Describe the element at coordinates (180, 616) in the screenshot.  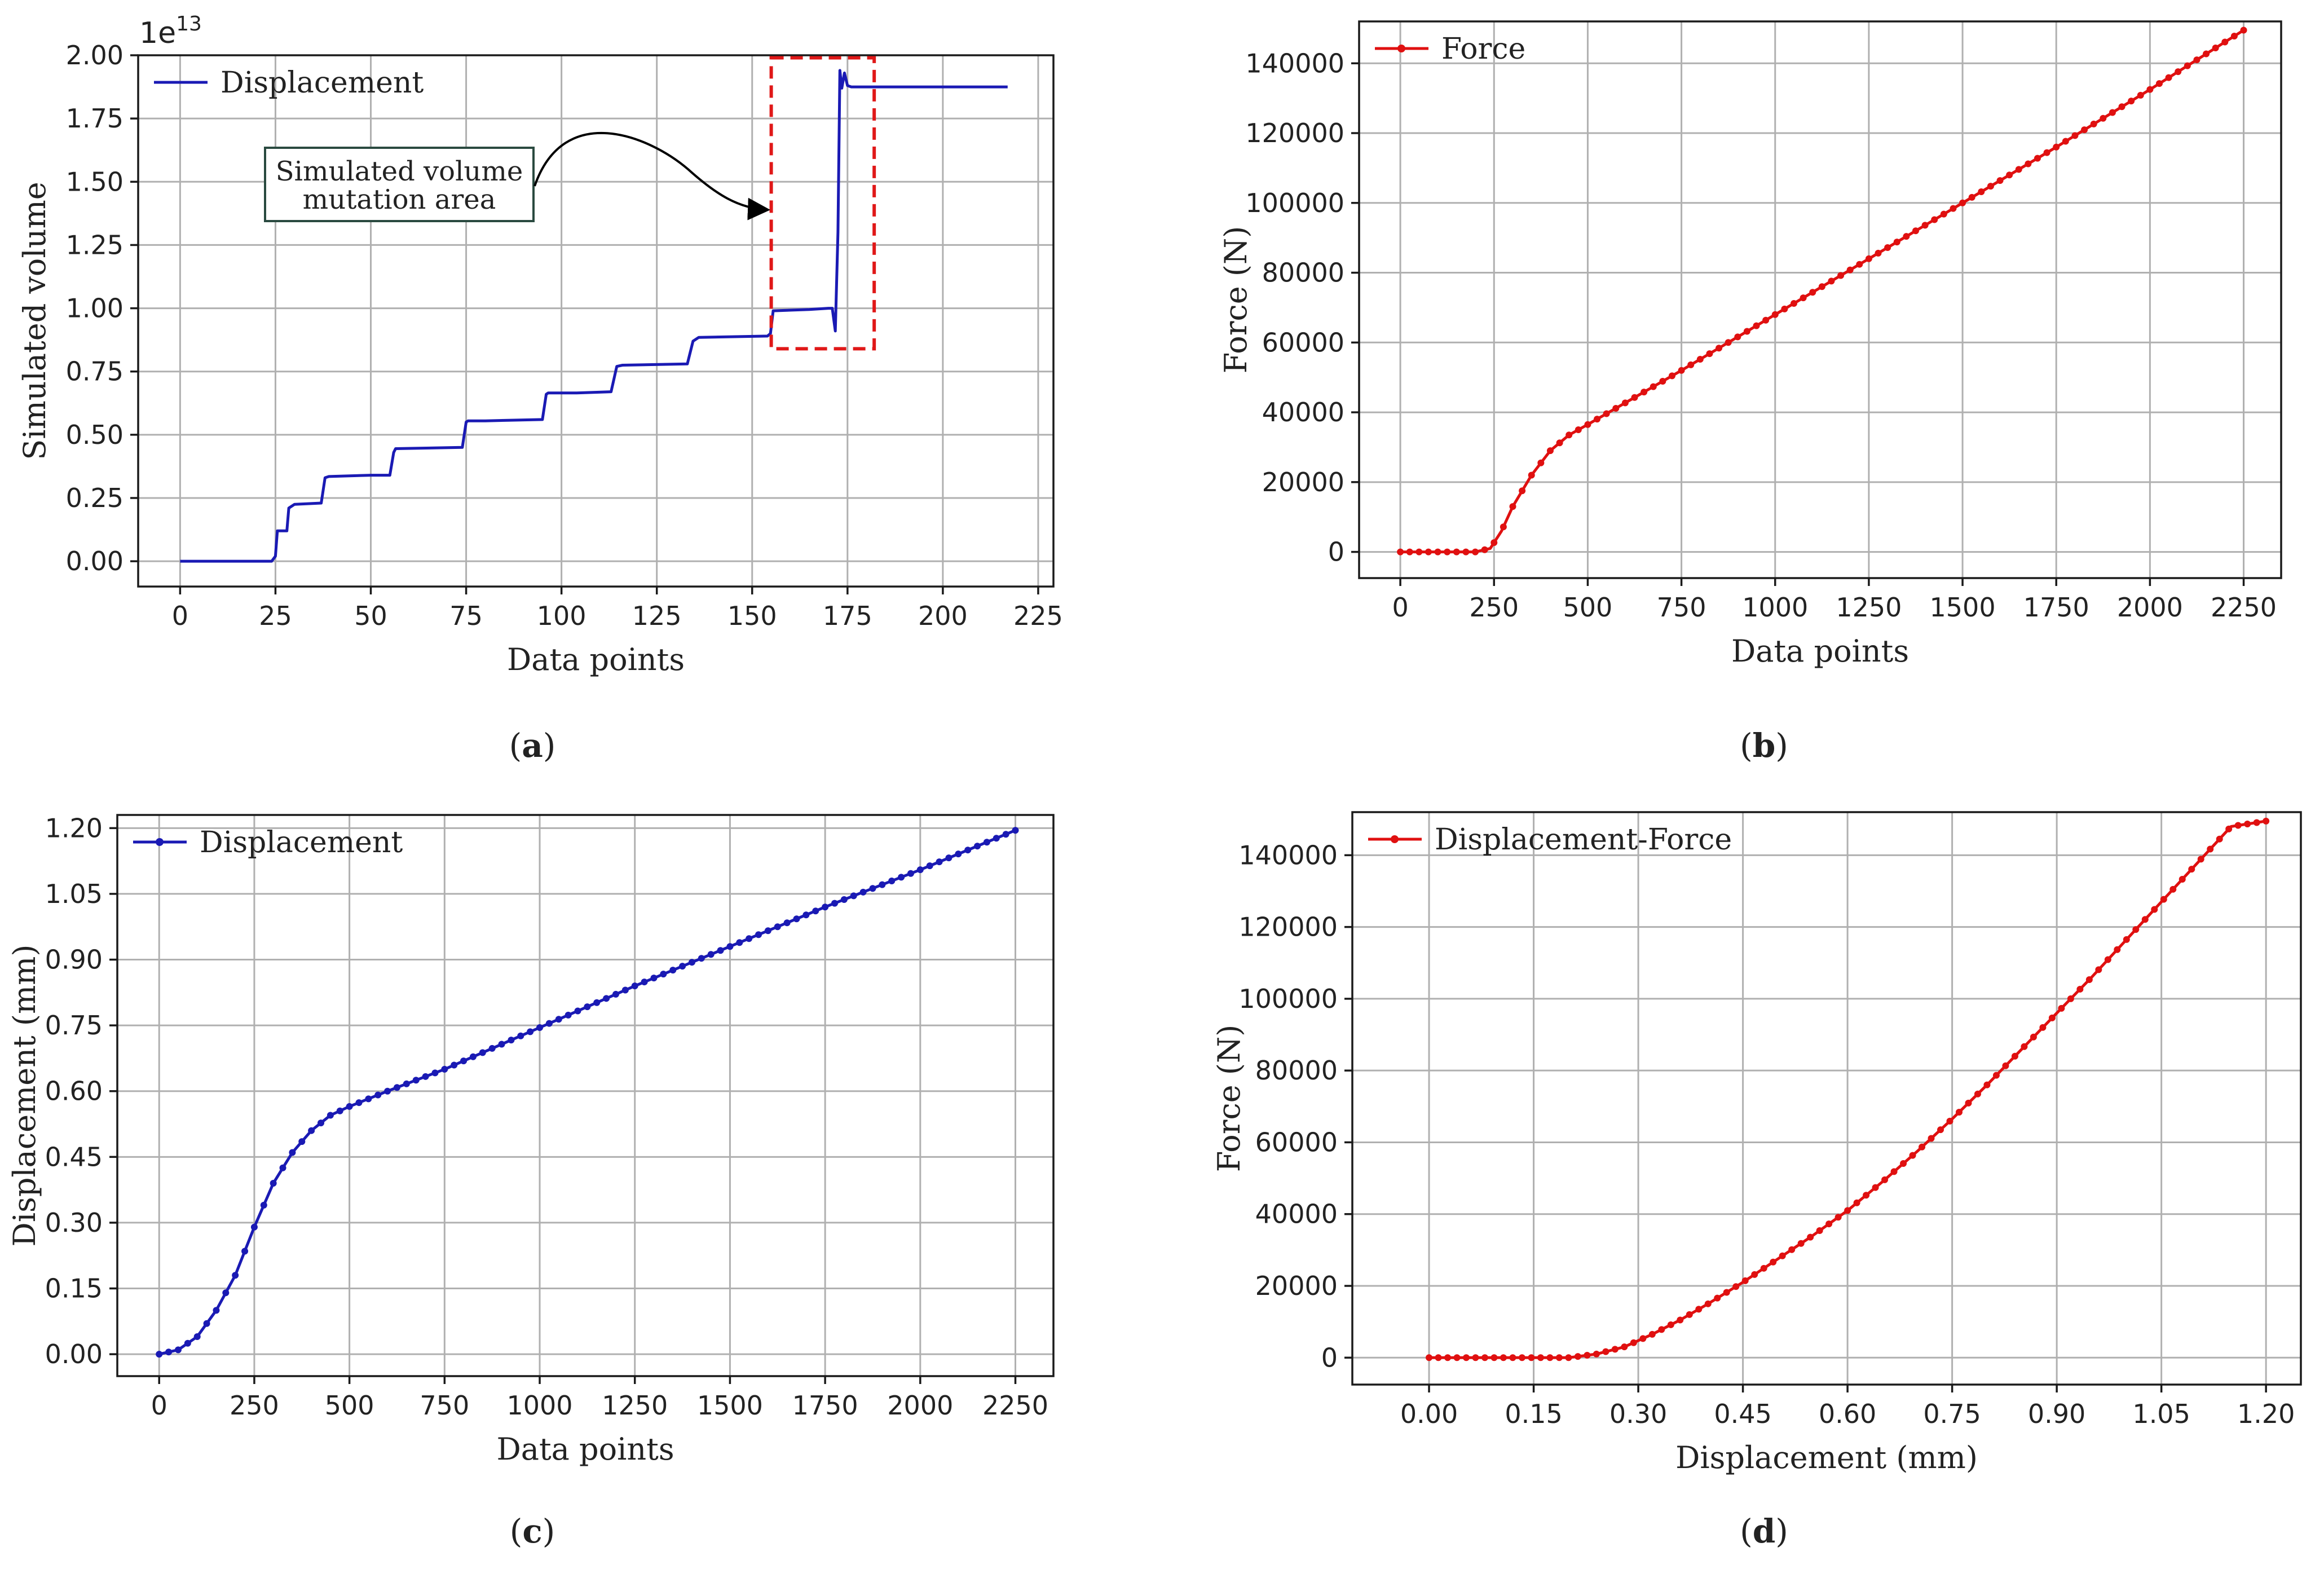
I see `x-tick-label: 0` at that location.